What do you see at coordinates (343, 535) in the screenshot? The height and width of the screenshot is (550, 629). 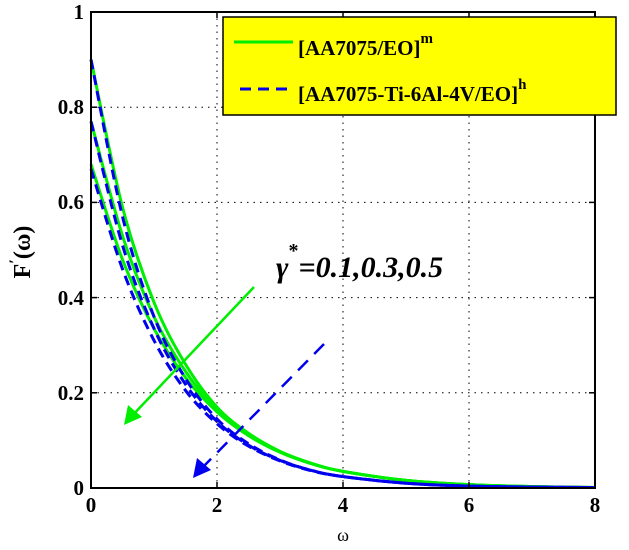 I see `x-axis-label: ω` at bounding box center [343, 535].